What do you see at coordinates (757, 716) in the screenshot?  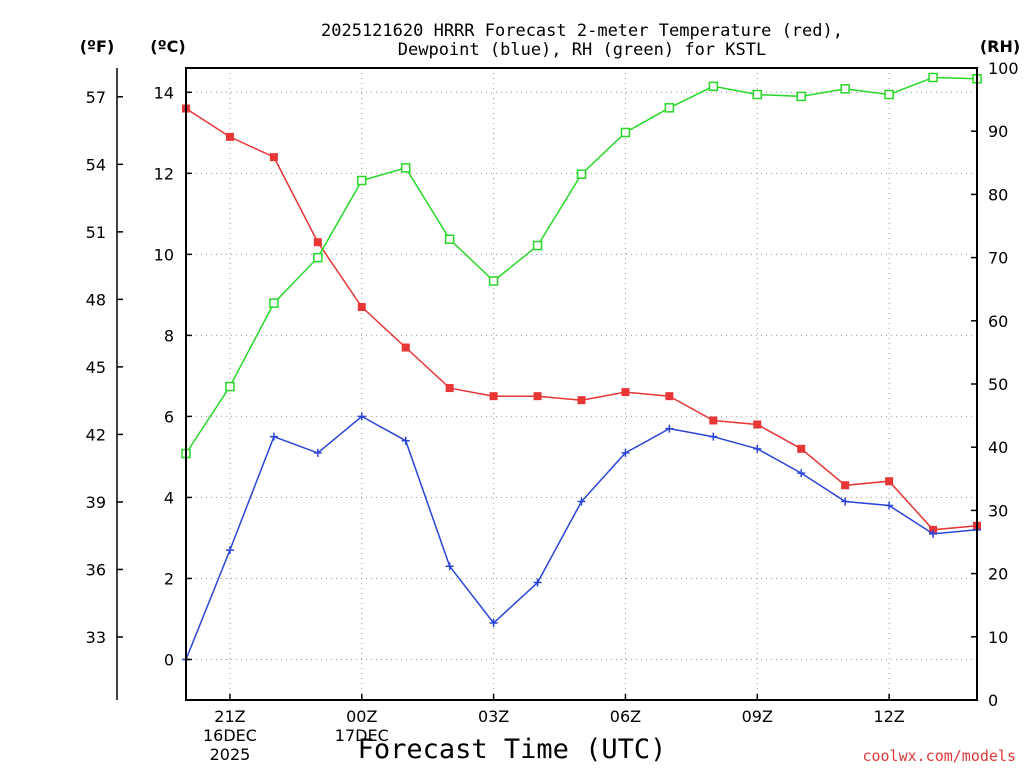 I see `x-tick-label: 09Z` at bounding box center [757, 716].